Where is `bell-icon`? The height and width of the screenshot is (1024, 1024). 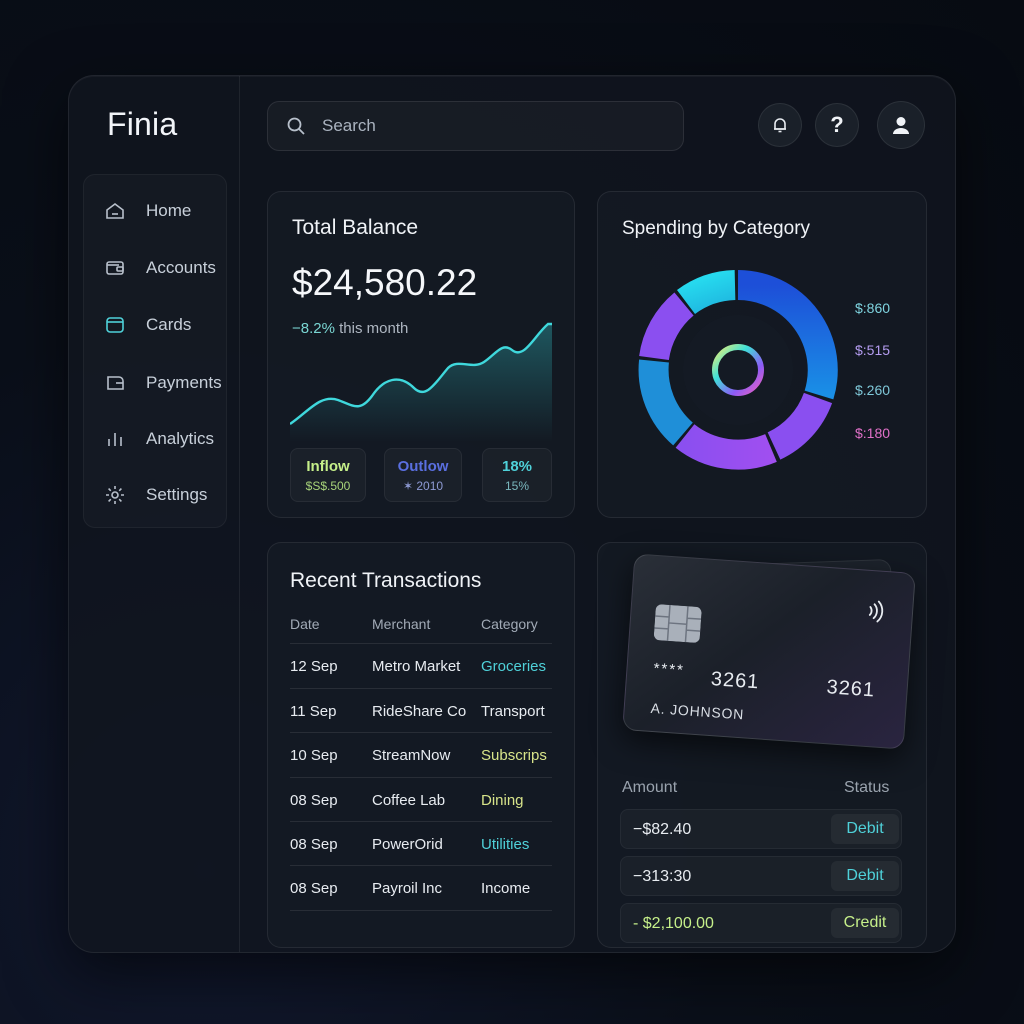
bell-icon is located at coordinates (780, 125).